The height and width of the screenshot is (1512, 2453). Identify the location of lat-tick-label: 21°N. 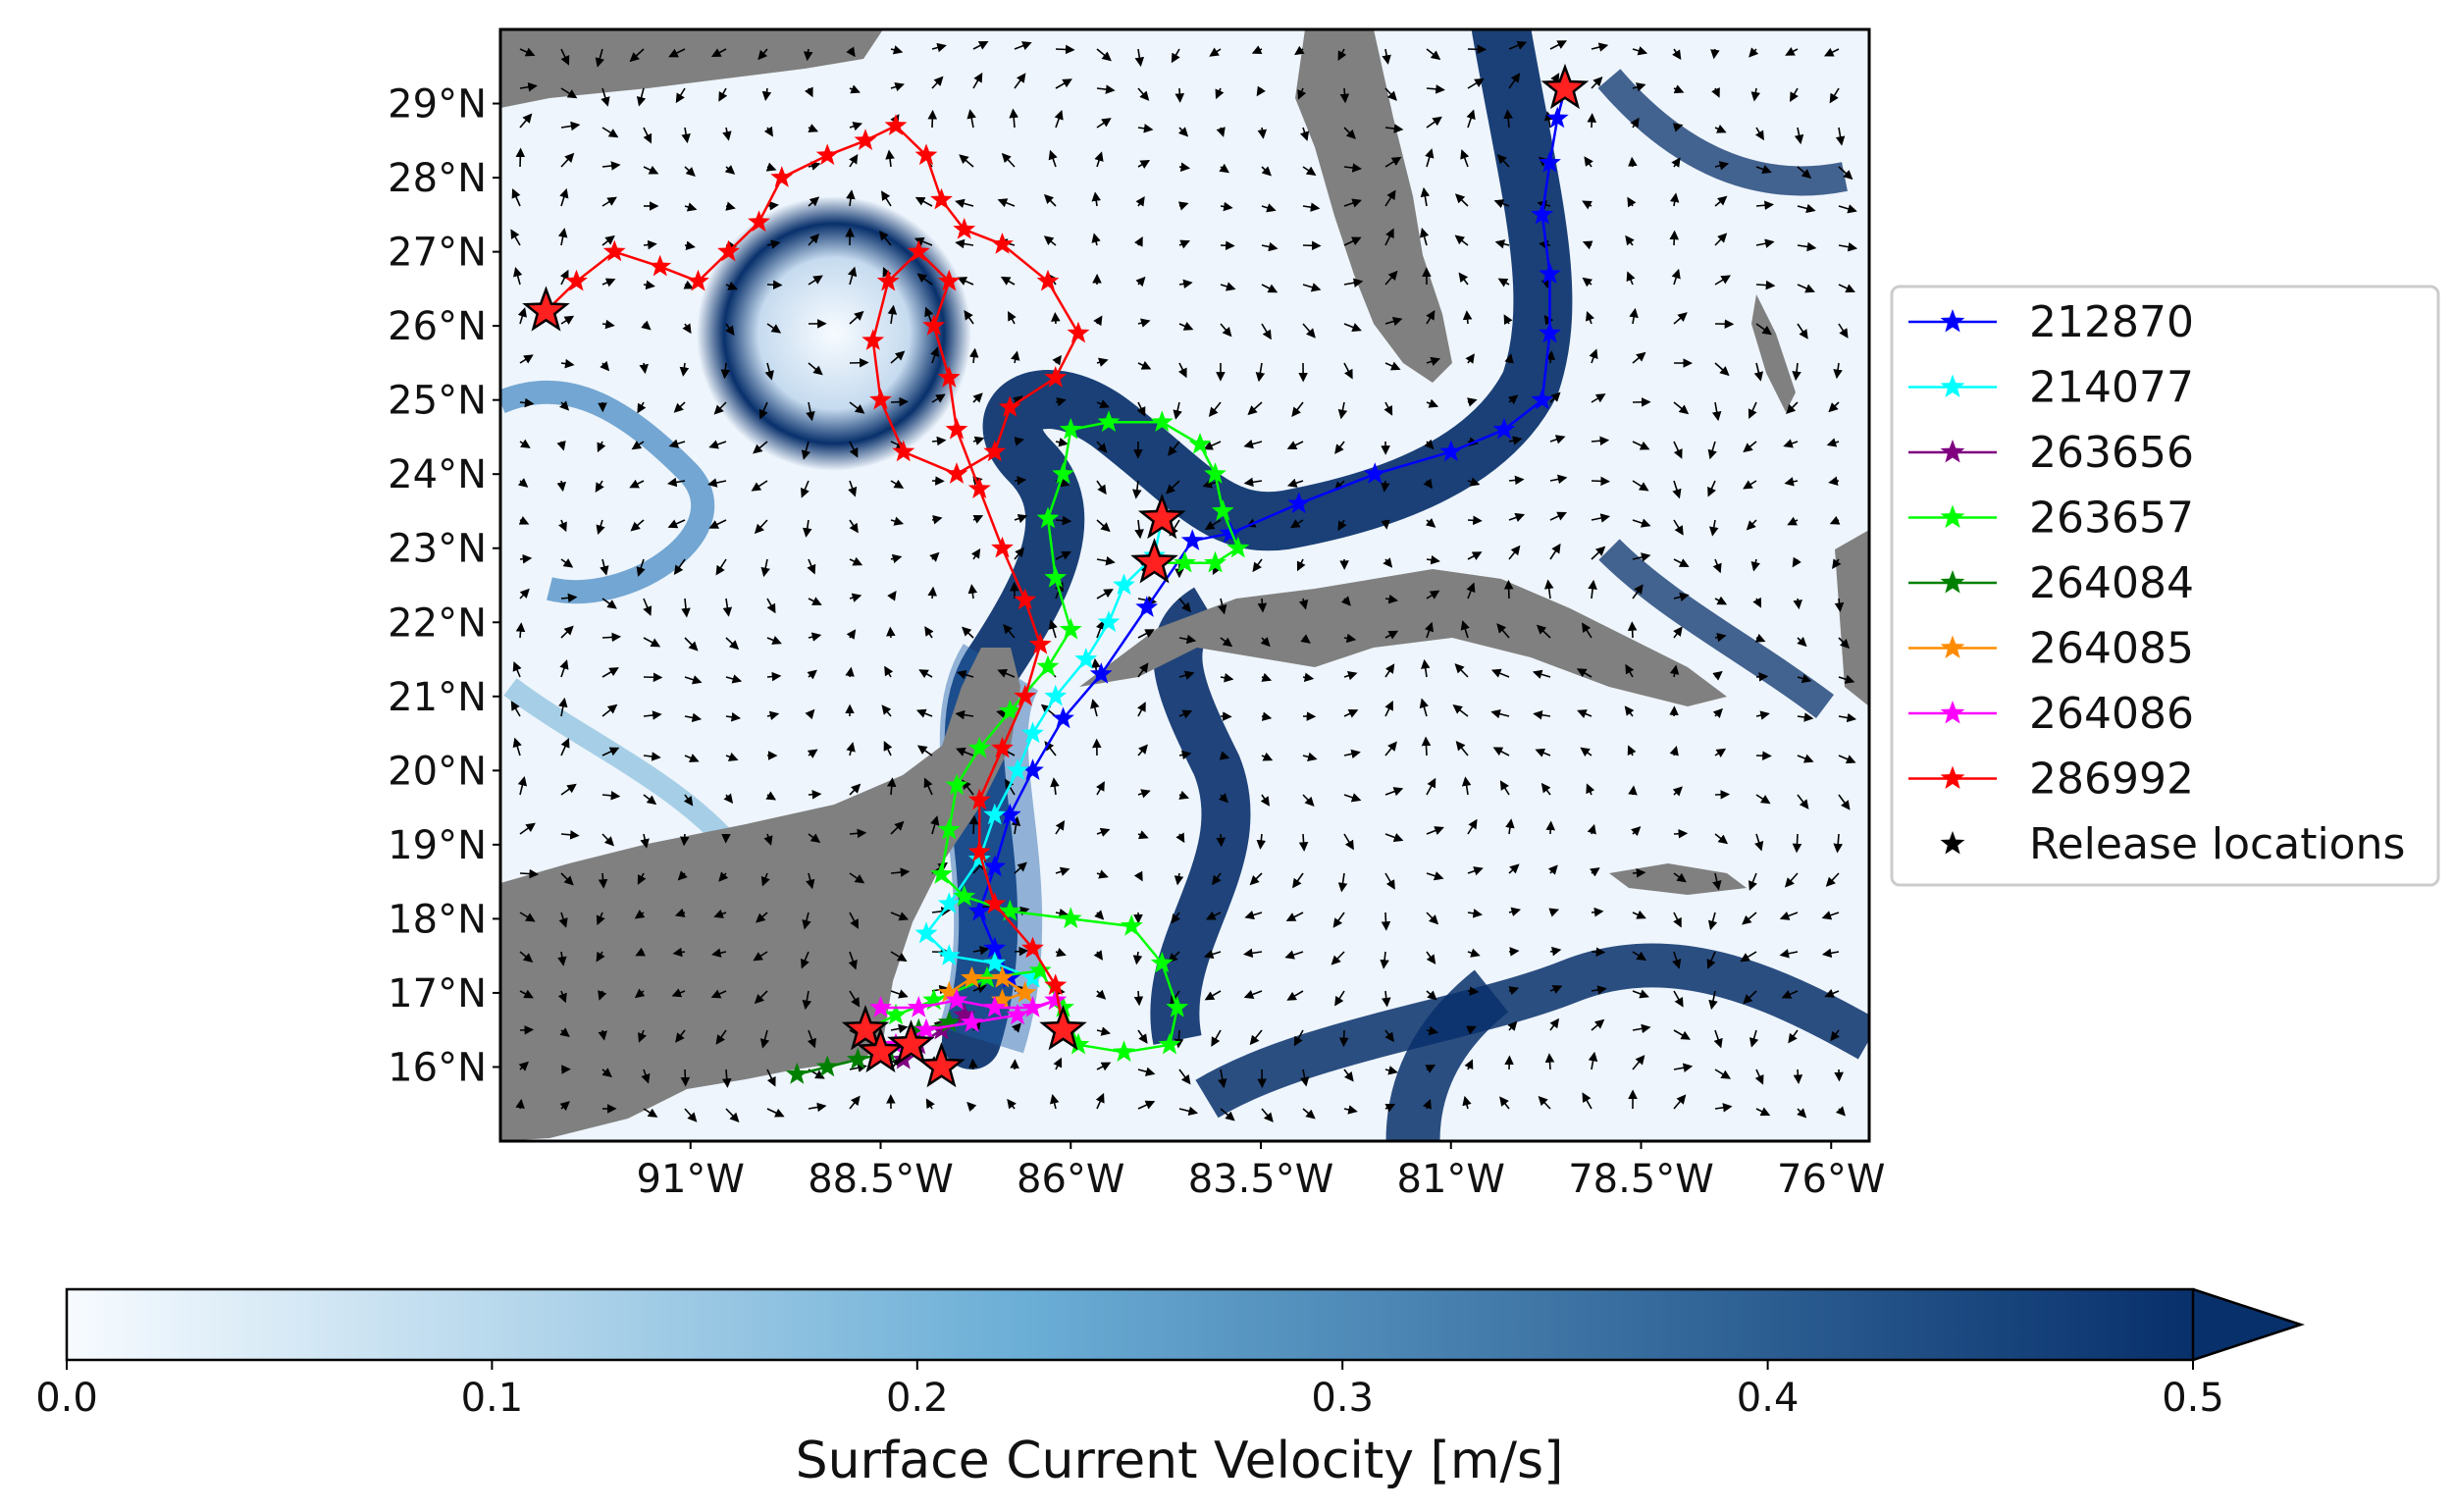
(437, 697).